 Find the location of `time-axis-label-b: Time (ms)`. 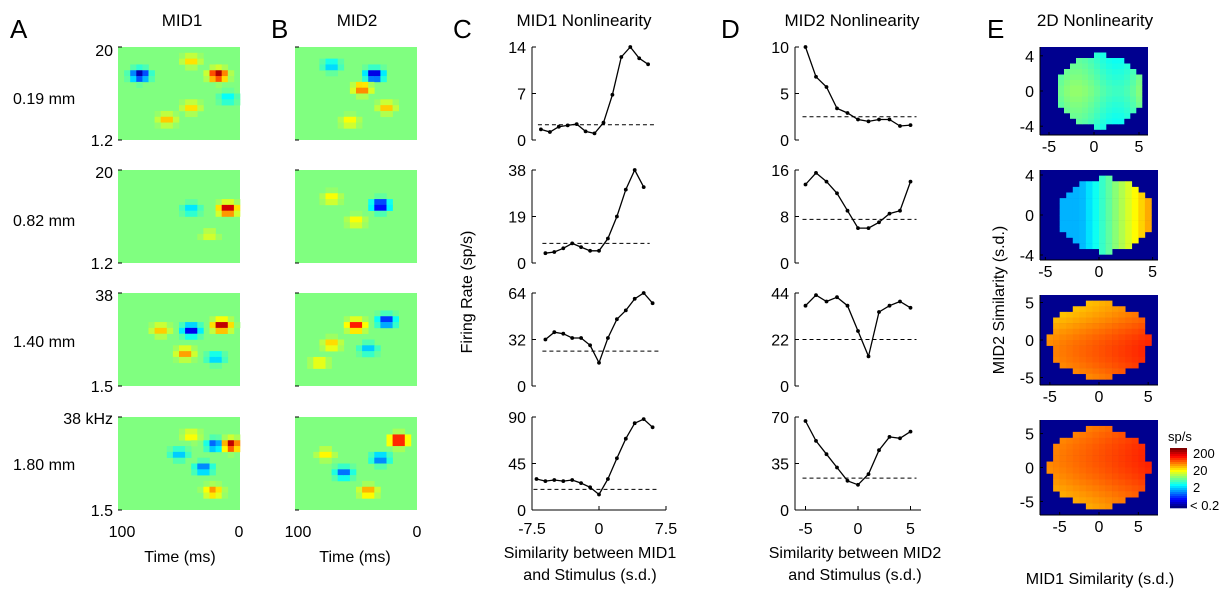

time-axis-label-b: Time (ms) is located at coordinates (354, 557).